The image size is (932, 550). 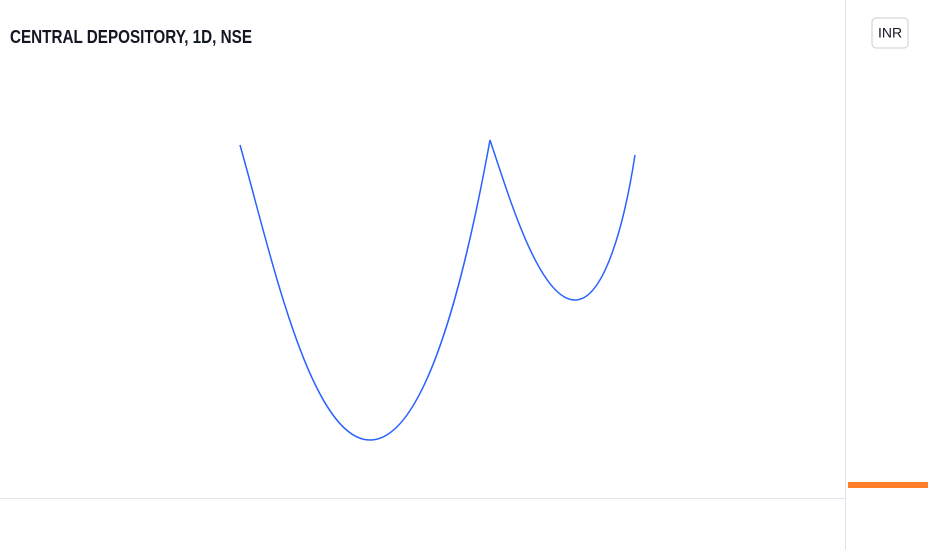 I want to click on currency-label: INR, so click(x=890, y=33).